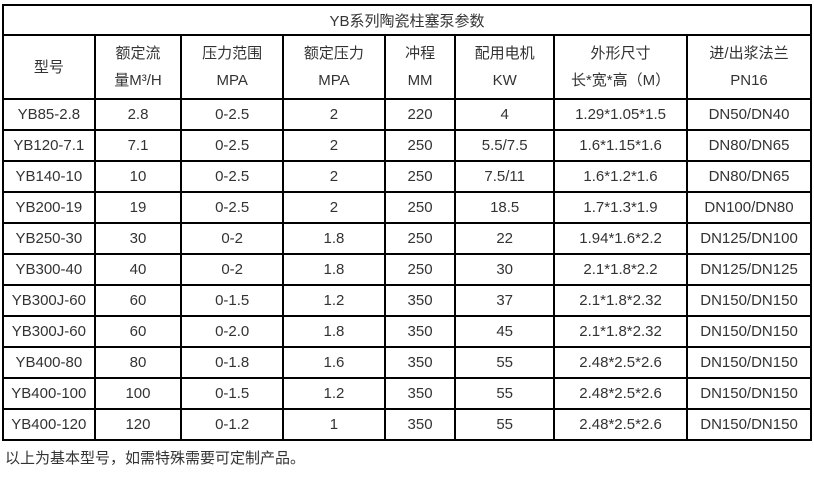 Image resolution: width=814 pixels, height=494 pixels. What do you see at coordinates (138, 424) in the screenshot?
I see `table-cell: 120` at bounding box center [138, 424].